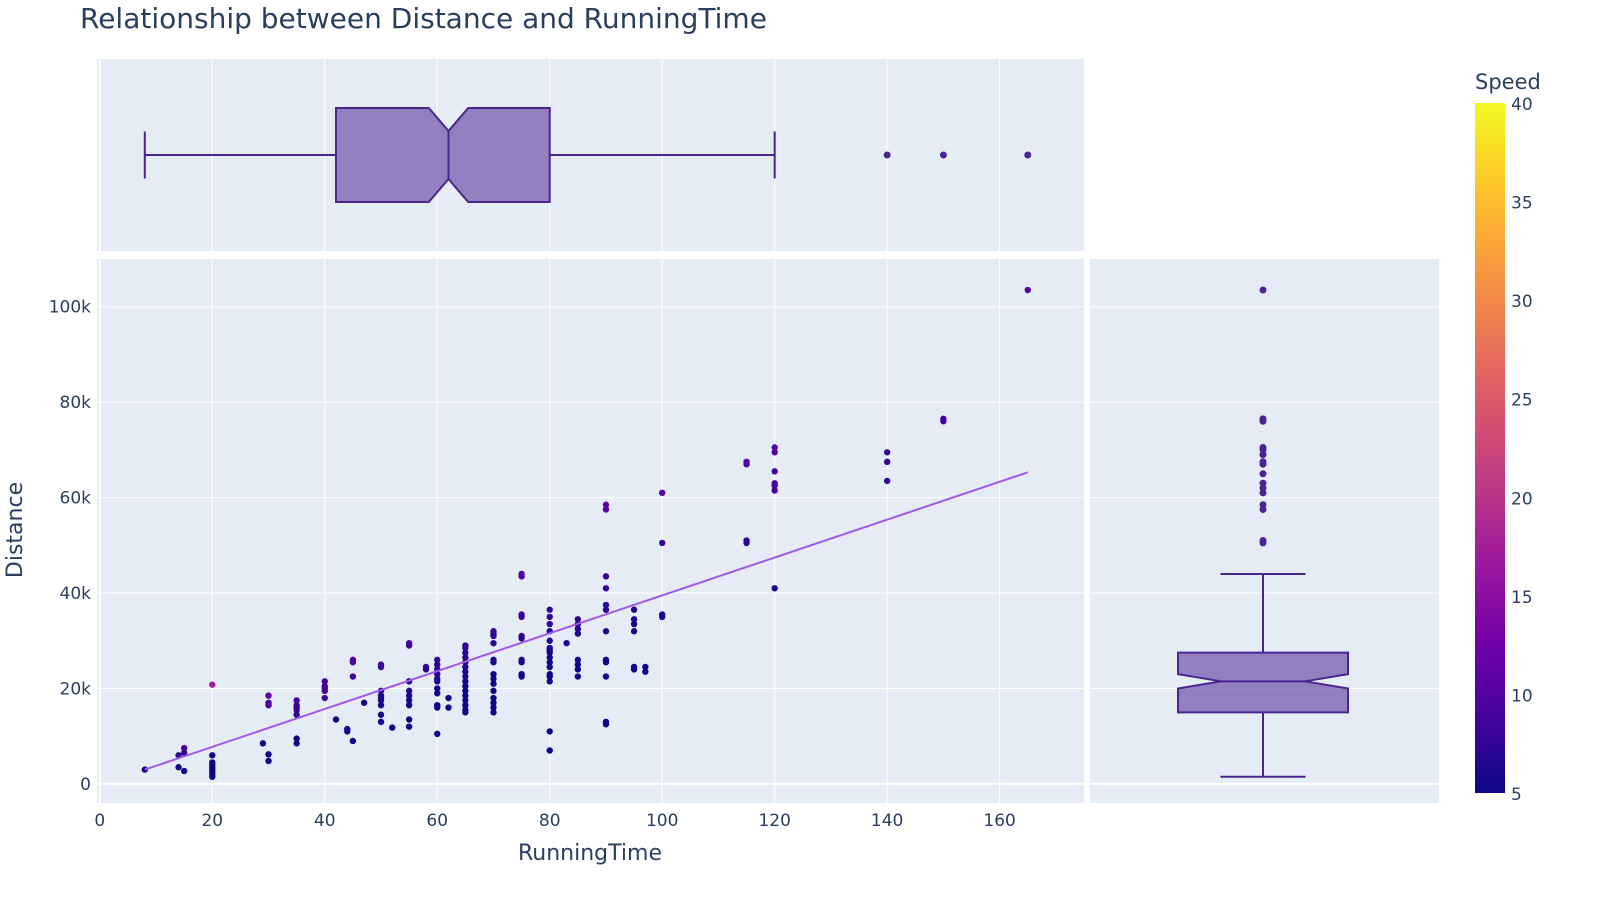  What do you see at coordinates (1522, 598) in the screenshot?
I see `colorbar-tick-label: 15` at bounding box center [1522, 598].